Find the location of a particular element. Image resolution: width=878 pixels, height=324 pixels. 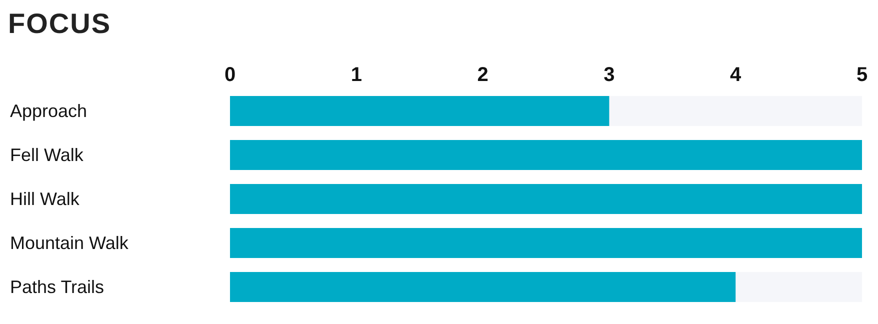

x-tick-label: 3 is located at coordinates (609, 75).